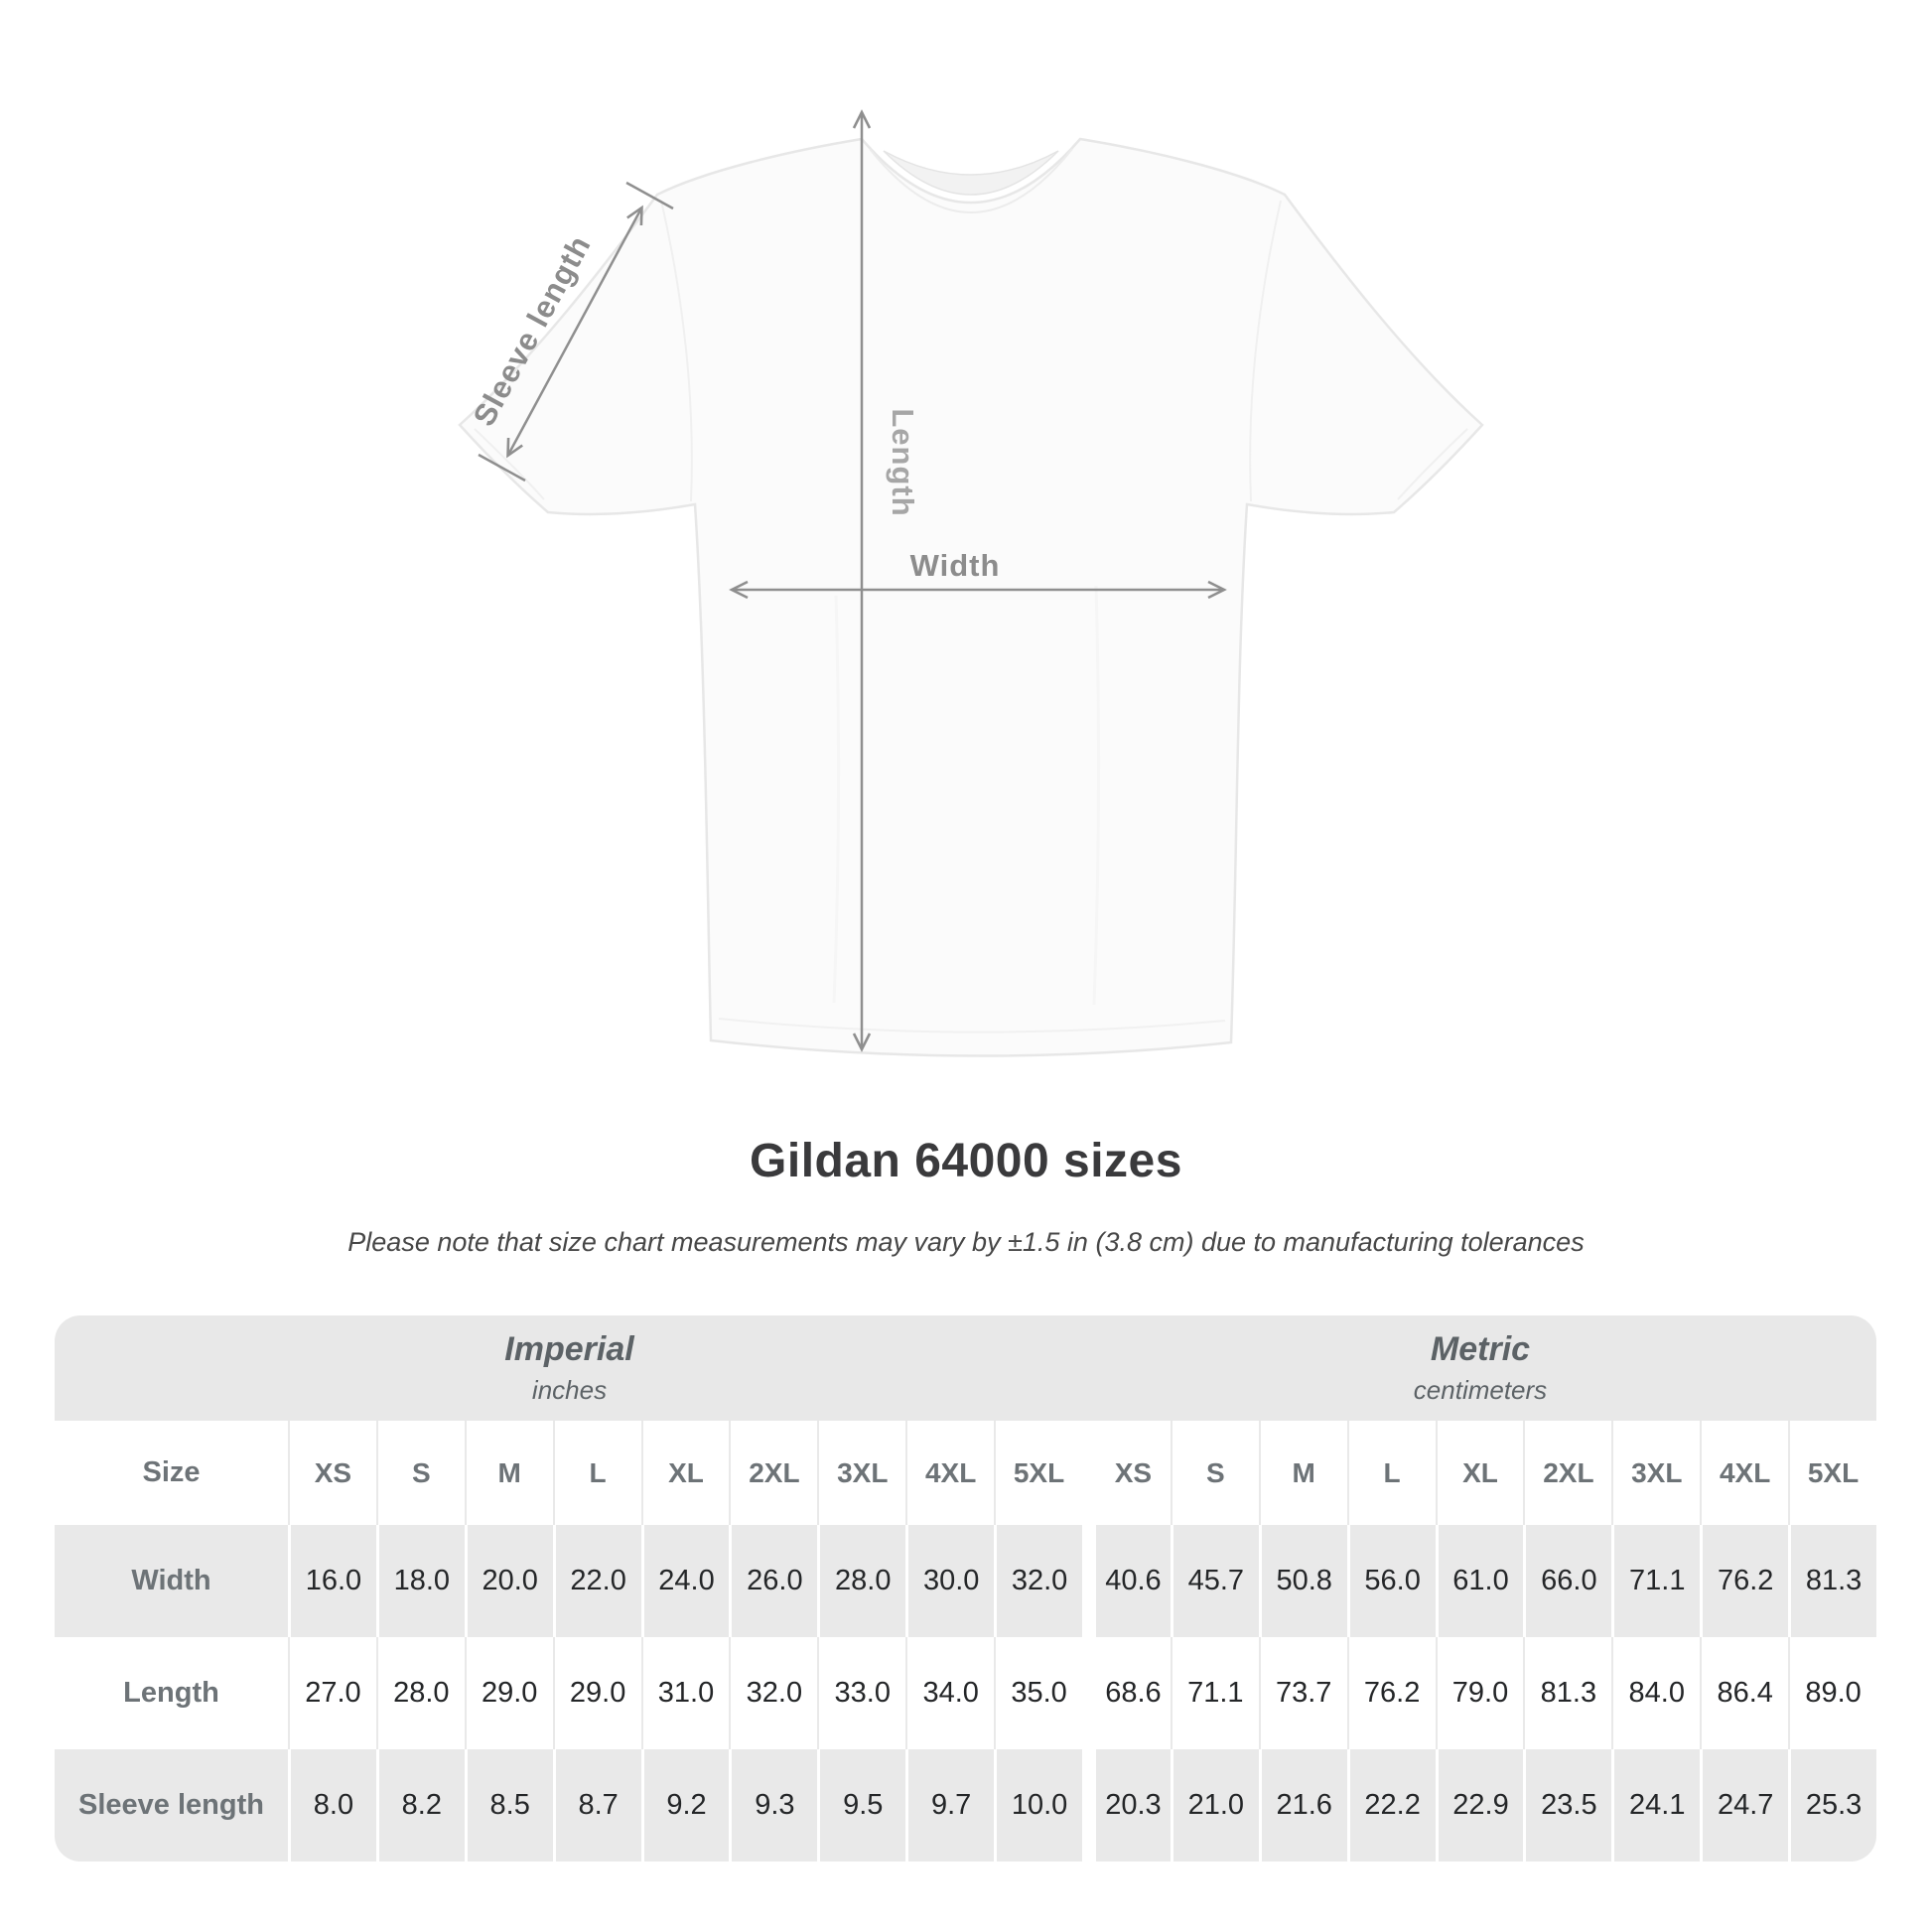  I want to click on table-cell: 79.0, so click(1480, 1693).